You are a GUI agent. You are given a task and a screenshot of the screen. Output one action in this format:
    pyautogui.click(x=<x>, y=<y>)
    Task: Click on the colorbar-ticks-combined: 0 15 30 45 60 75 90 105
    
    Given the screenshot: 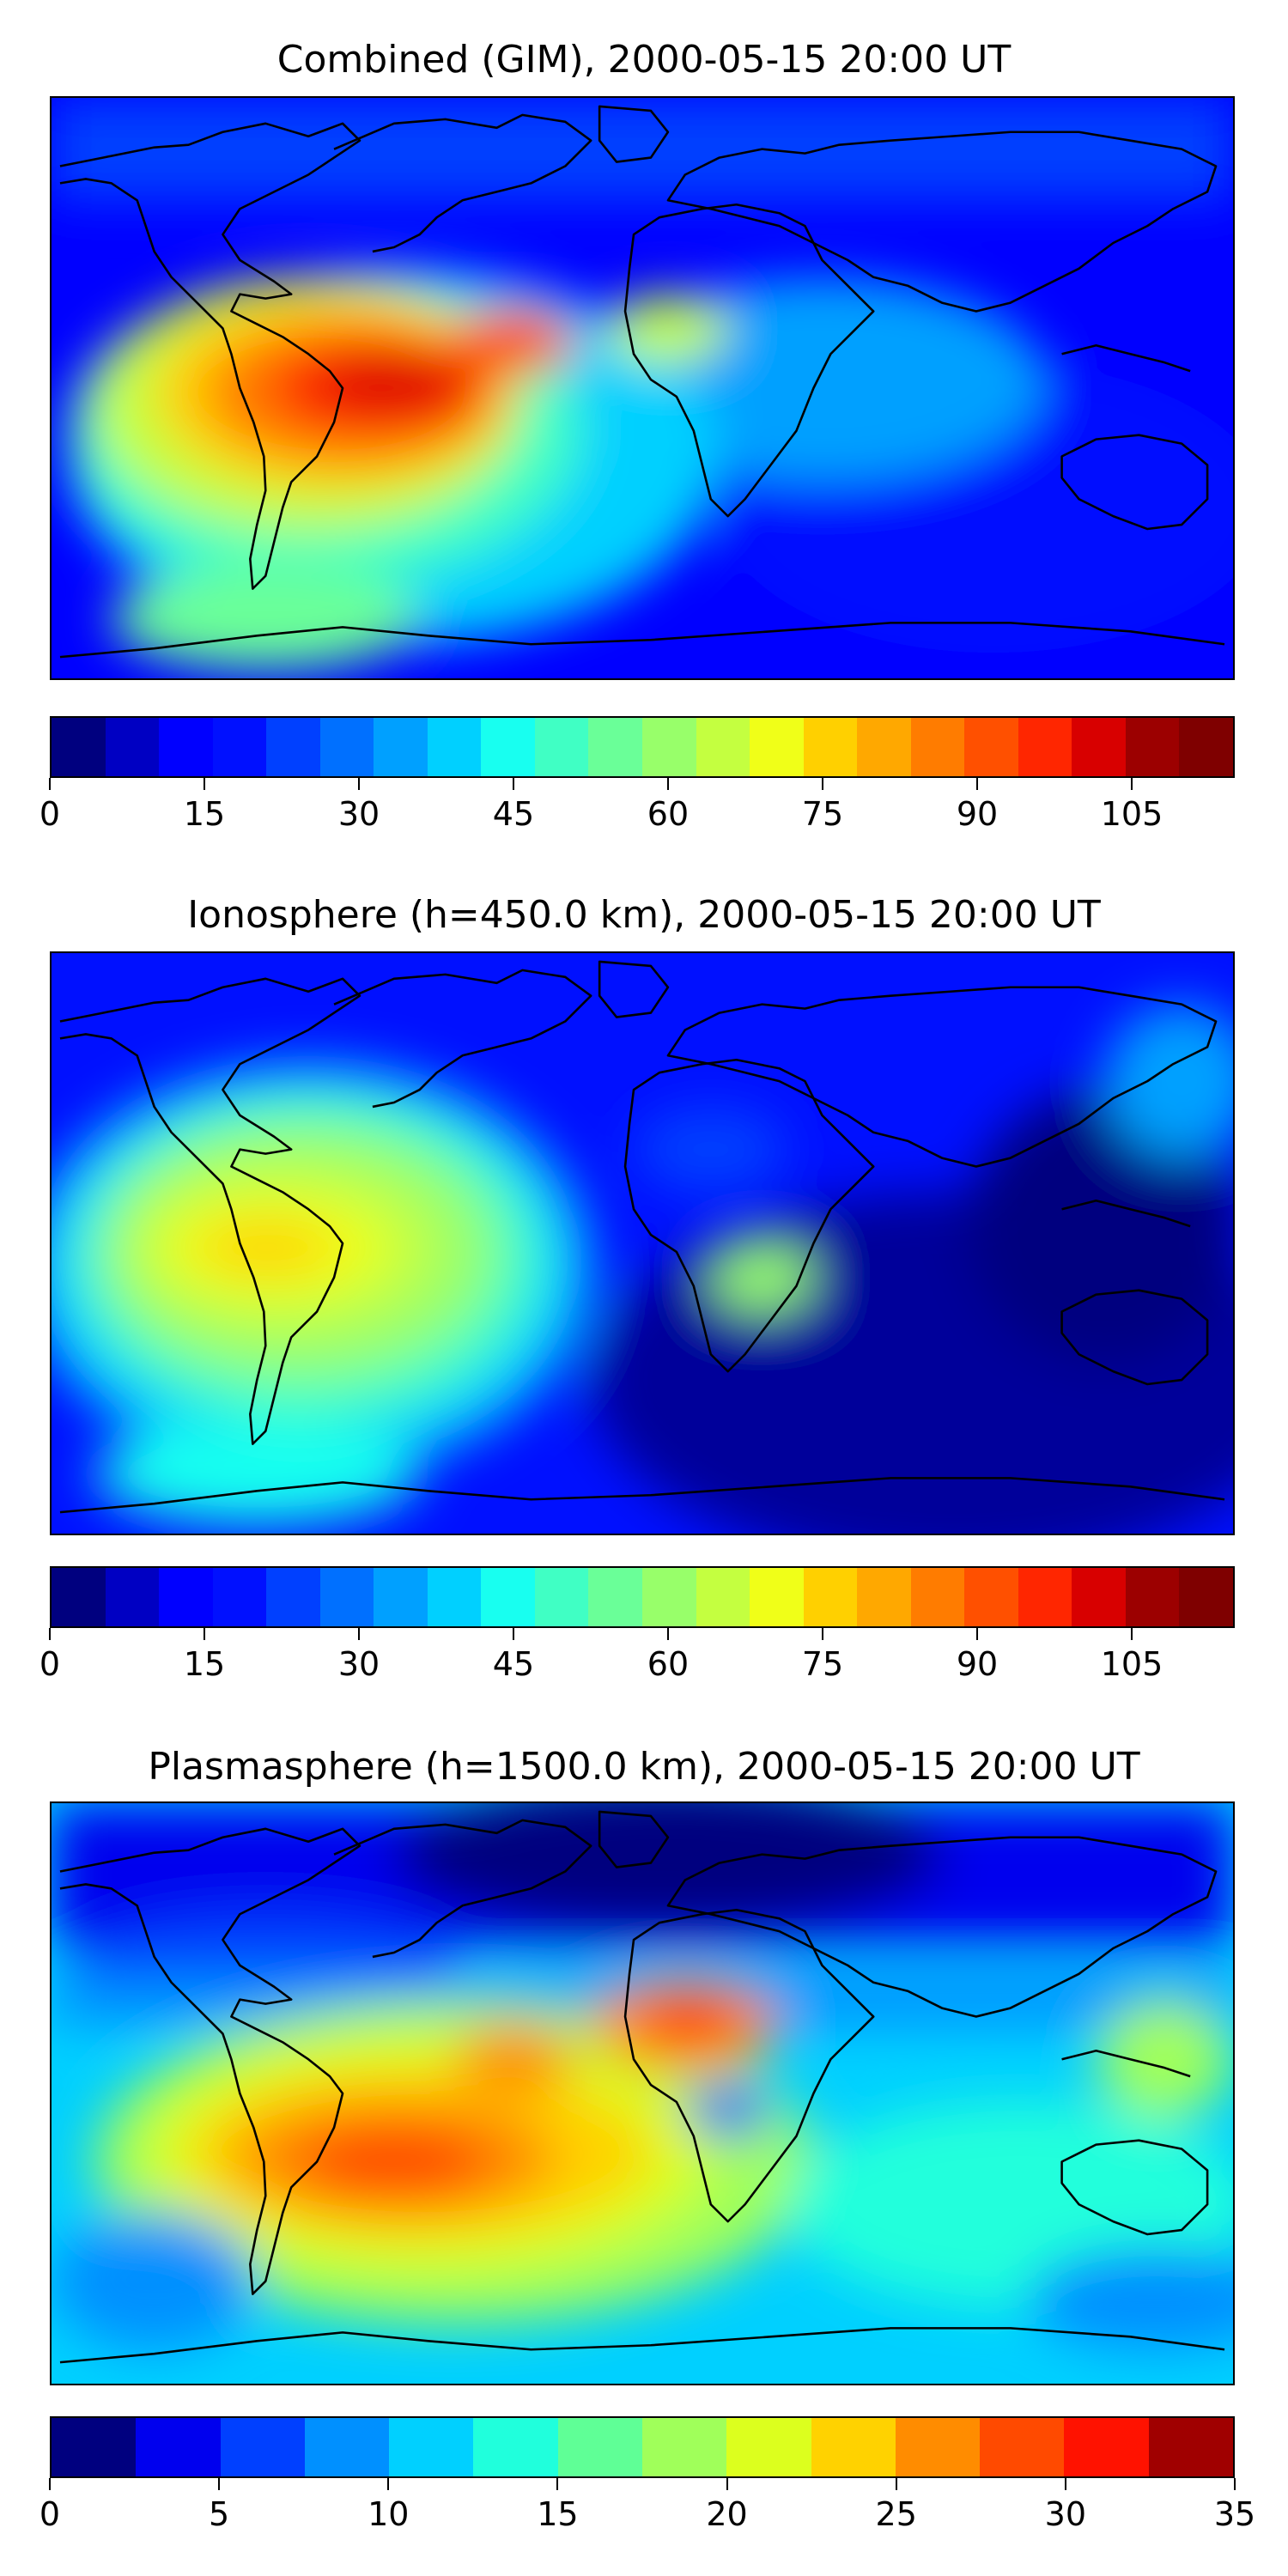 What is the action you would take?
    pyautogui.click(x=637, y=806)
    